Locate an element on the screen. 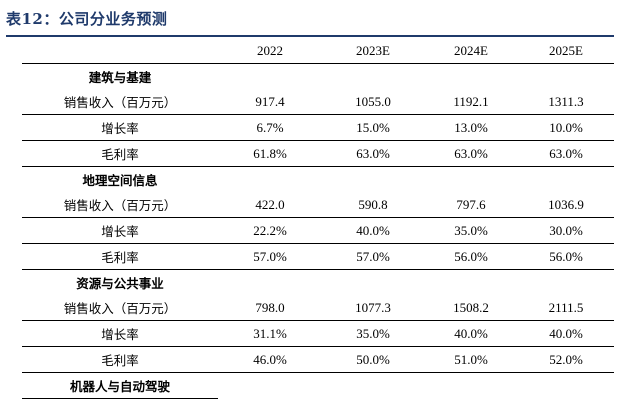  section-title: 资源与公共事业 is located at coordinates (120, 283).